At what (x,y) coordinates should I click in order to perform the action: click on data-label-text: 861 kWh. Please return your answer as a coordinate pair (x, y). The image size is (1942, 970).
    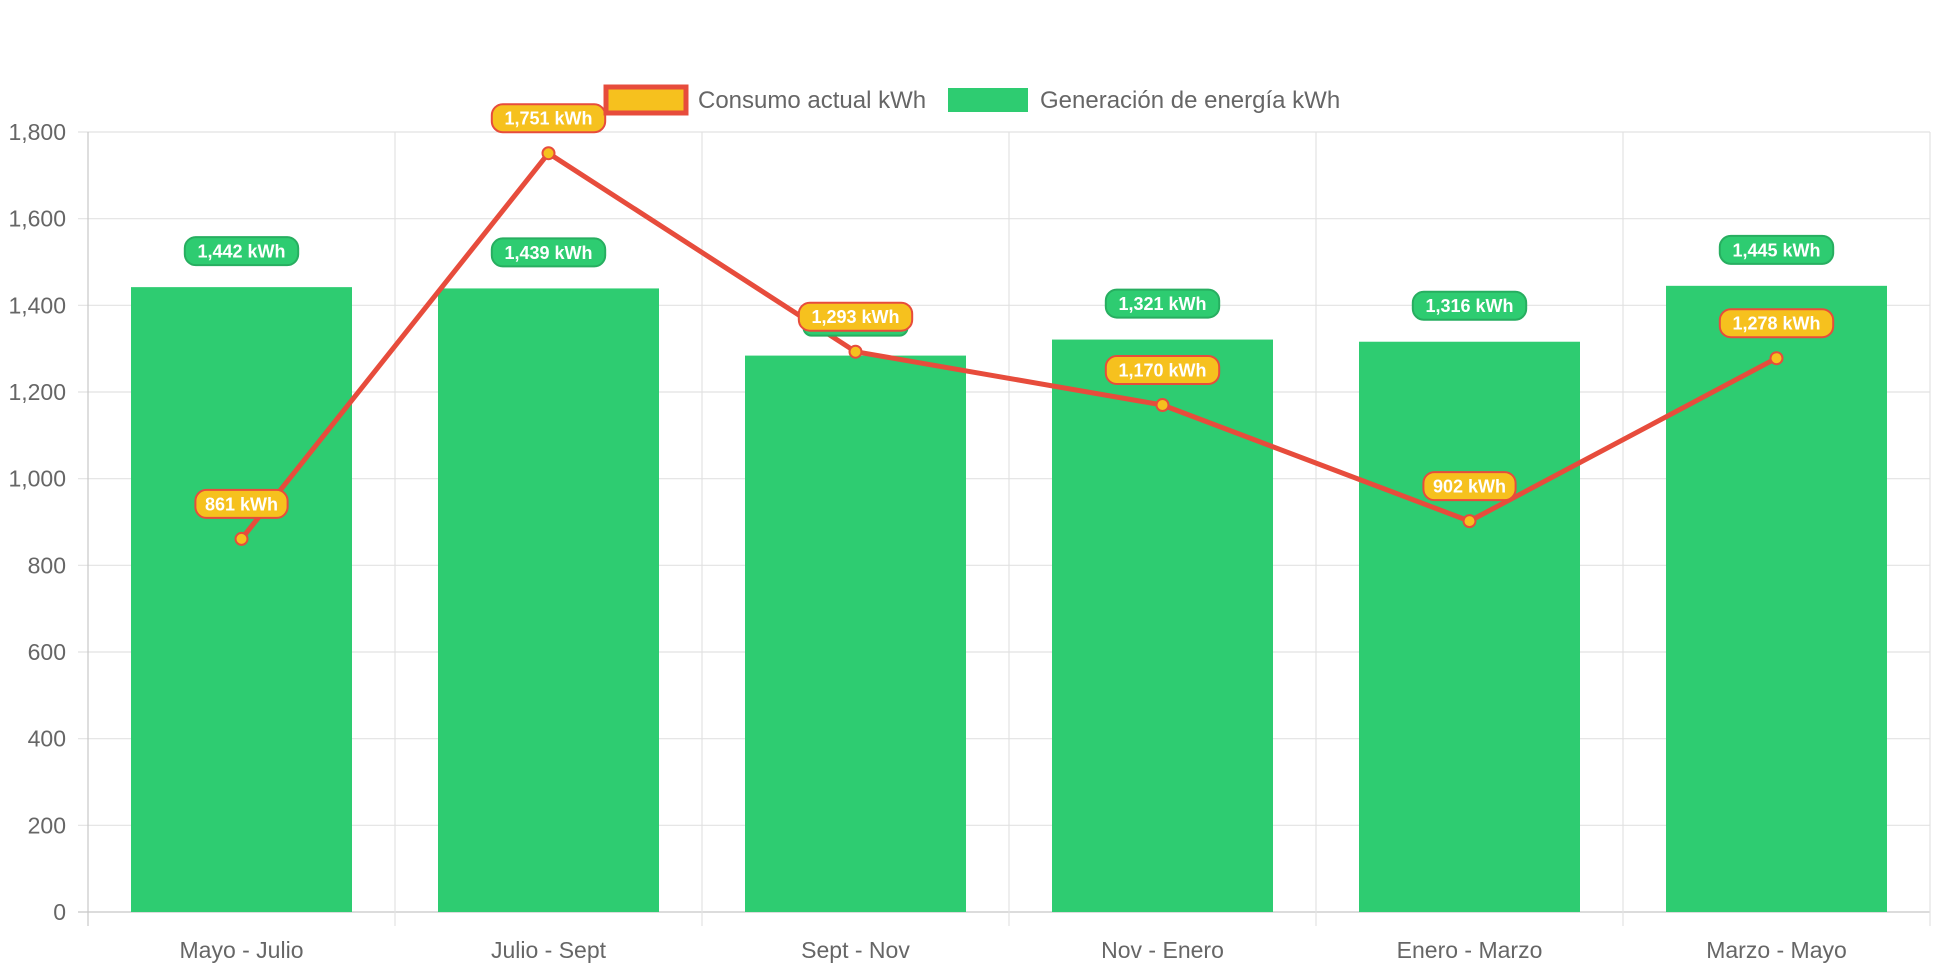
    Looking at the image, I should click on (241, 504).